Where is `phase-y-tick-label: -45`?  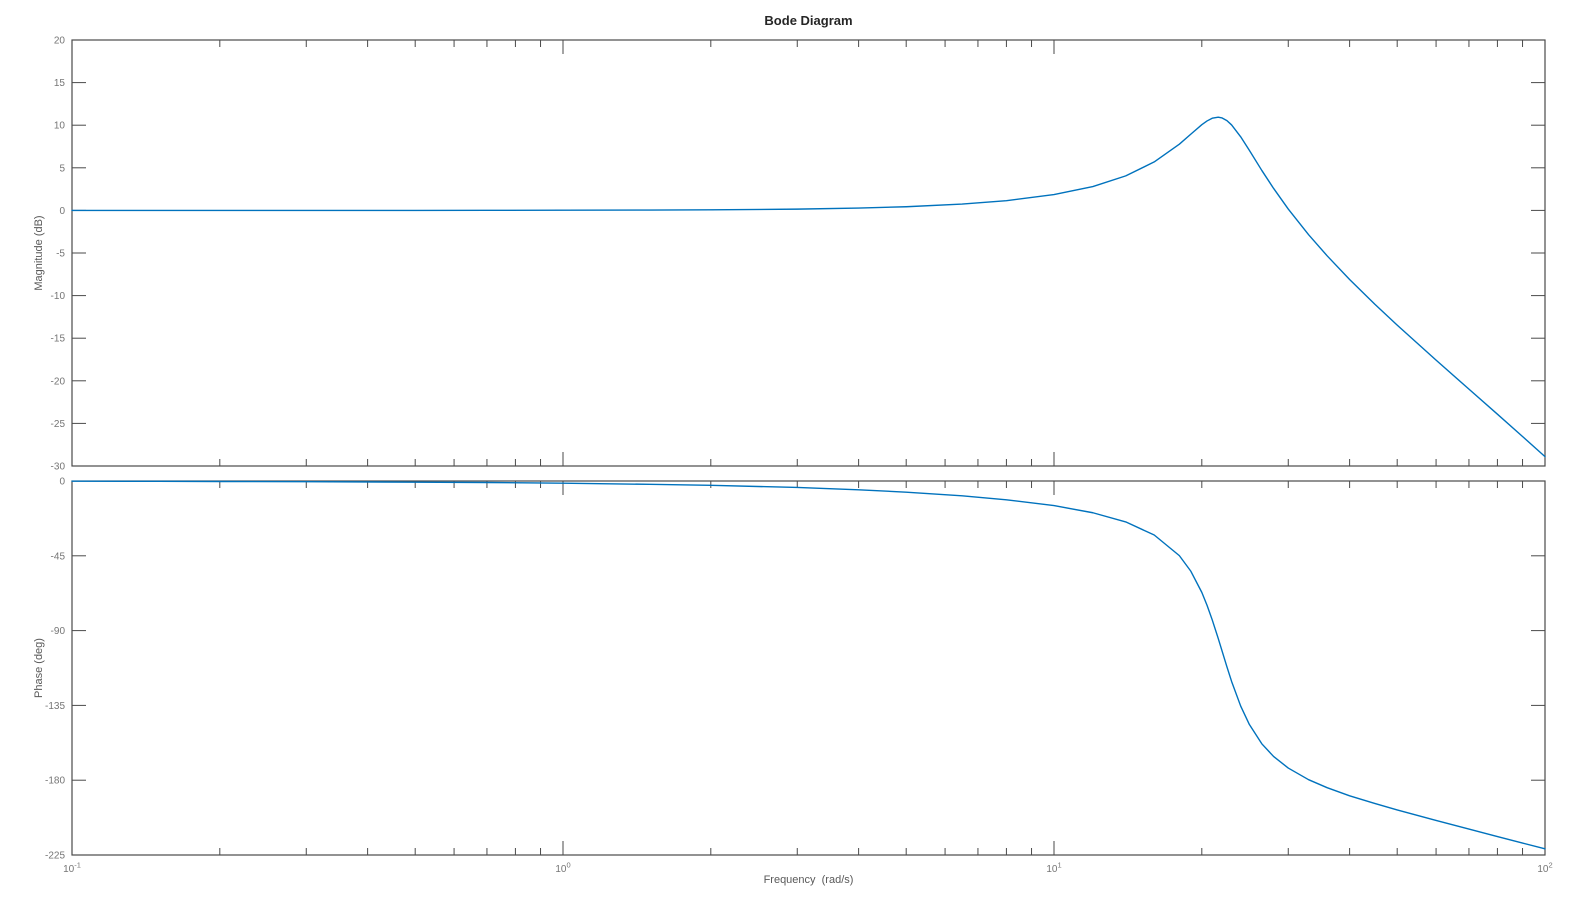
phase-y-tick-label: -45 is located at coordinates (58, 556).